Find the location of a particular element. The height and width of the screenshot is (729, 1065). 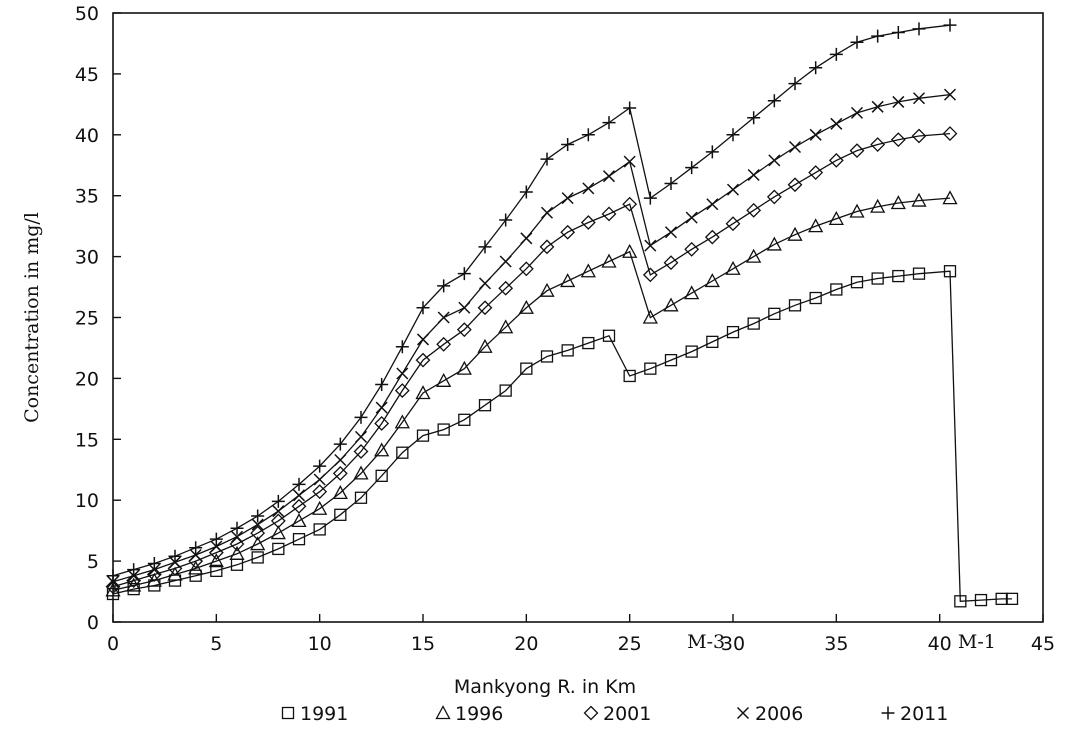

x-tick-label: 20 is located at coordinates (526, 644).